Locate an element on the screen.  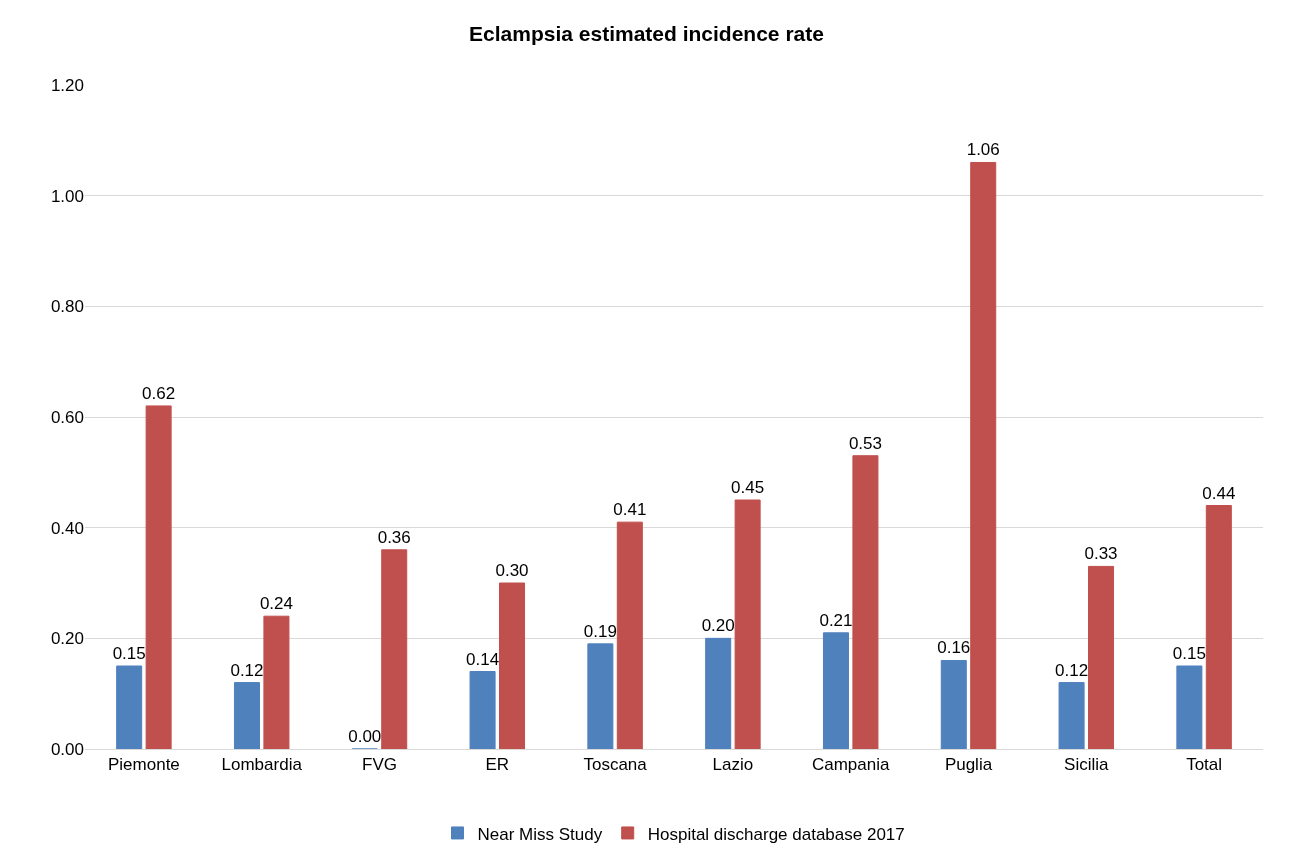
data-label: 0.21 is located at coordinates (836, 620).